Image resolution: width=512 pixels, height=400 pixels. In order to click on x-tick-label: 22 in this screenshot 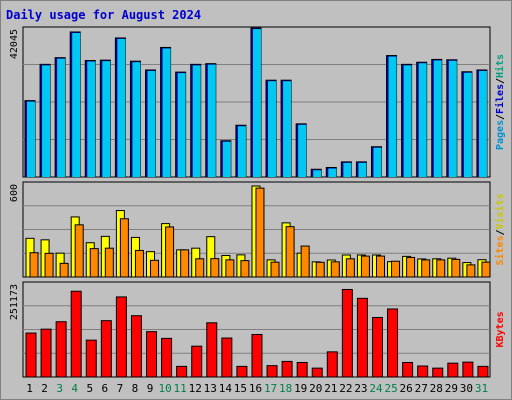, I will do `click(345, 388)`.